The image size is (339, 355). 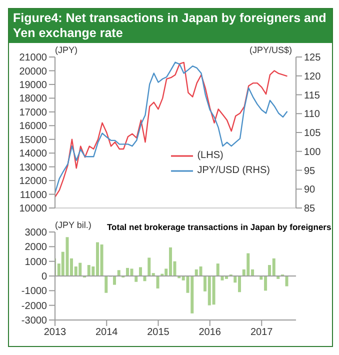 I want to click on y-tick-label: -2000, so click(x=34, y=306).